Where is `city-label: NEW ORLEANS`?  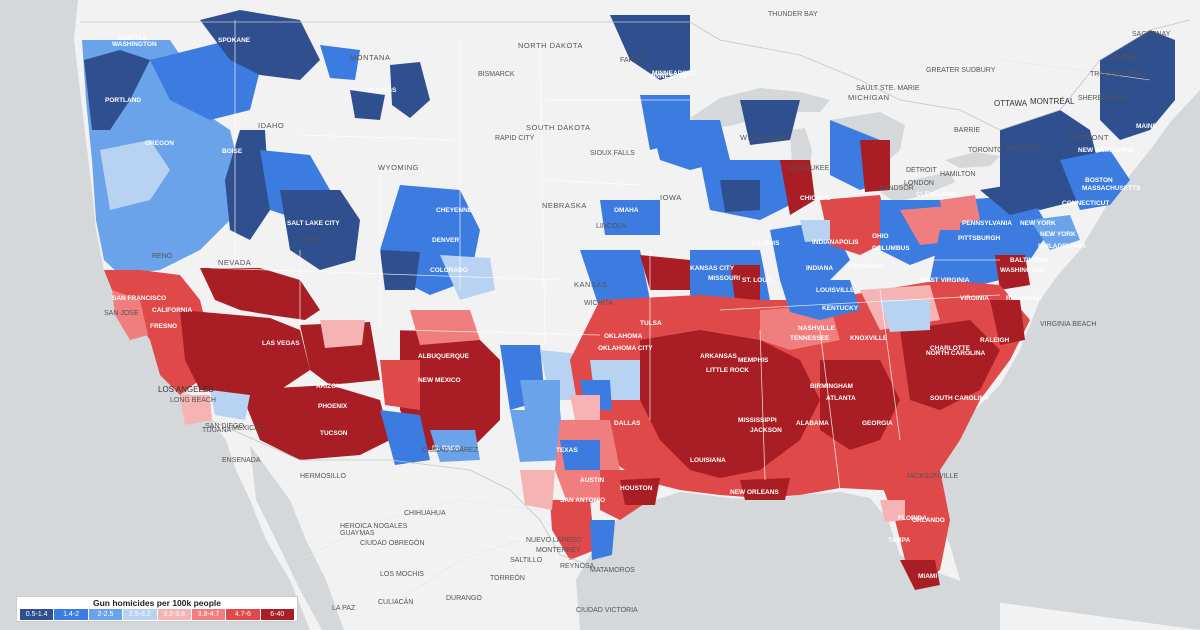 city-label: NEW ORLEANS is located at coordinates (754, 492).